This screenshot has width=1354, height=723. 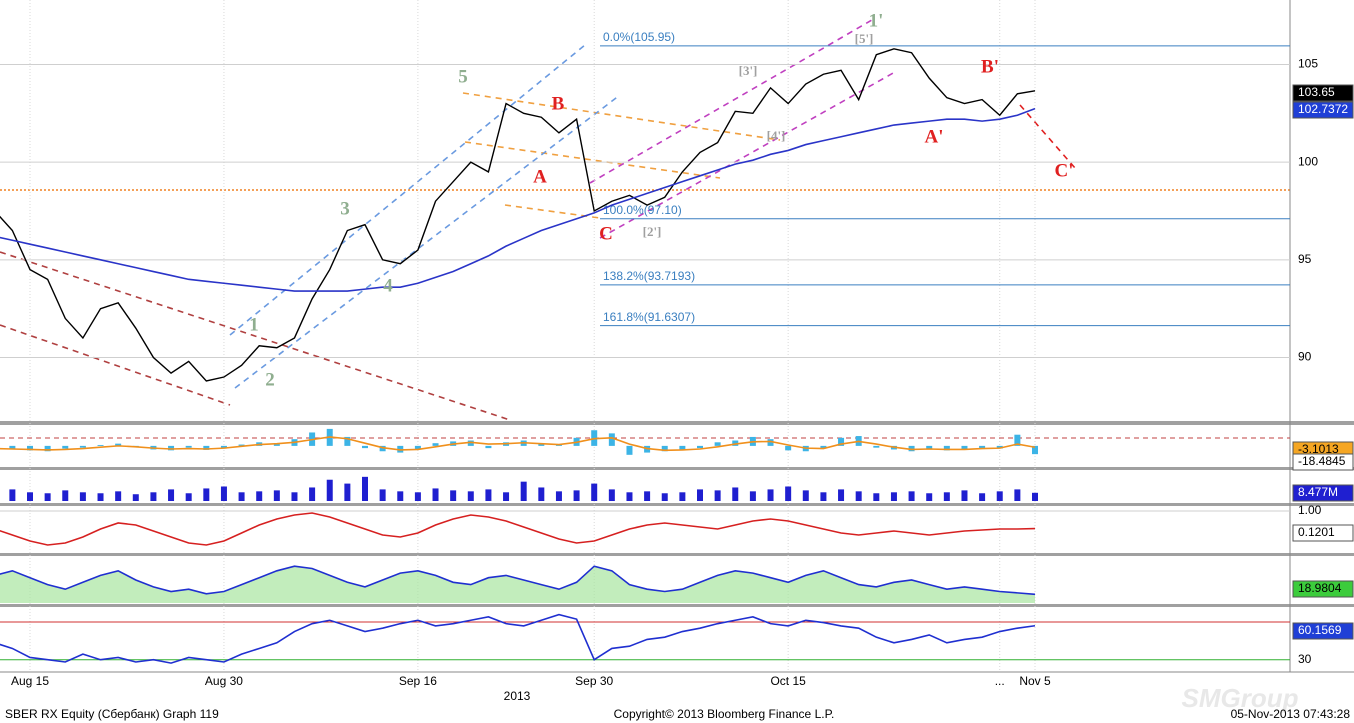 I want to click on wave-label: 3, so click(x=345, y=208).